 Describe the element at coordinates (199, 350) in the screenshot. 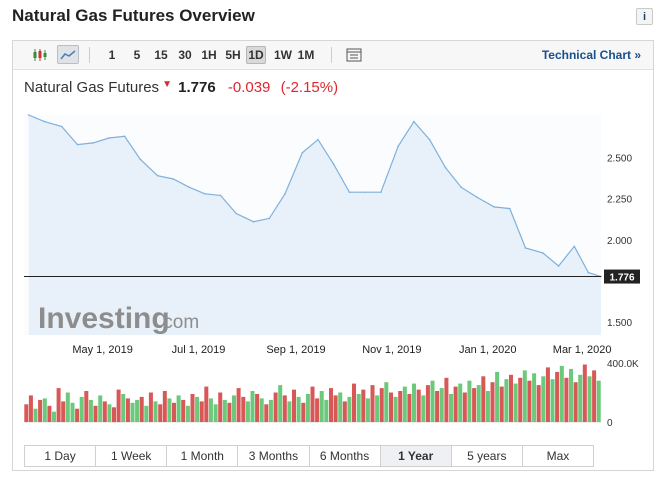

I see `x-tick-label: Jul 1, 2019` at that location.